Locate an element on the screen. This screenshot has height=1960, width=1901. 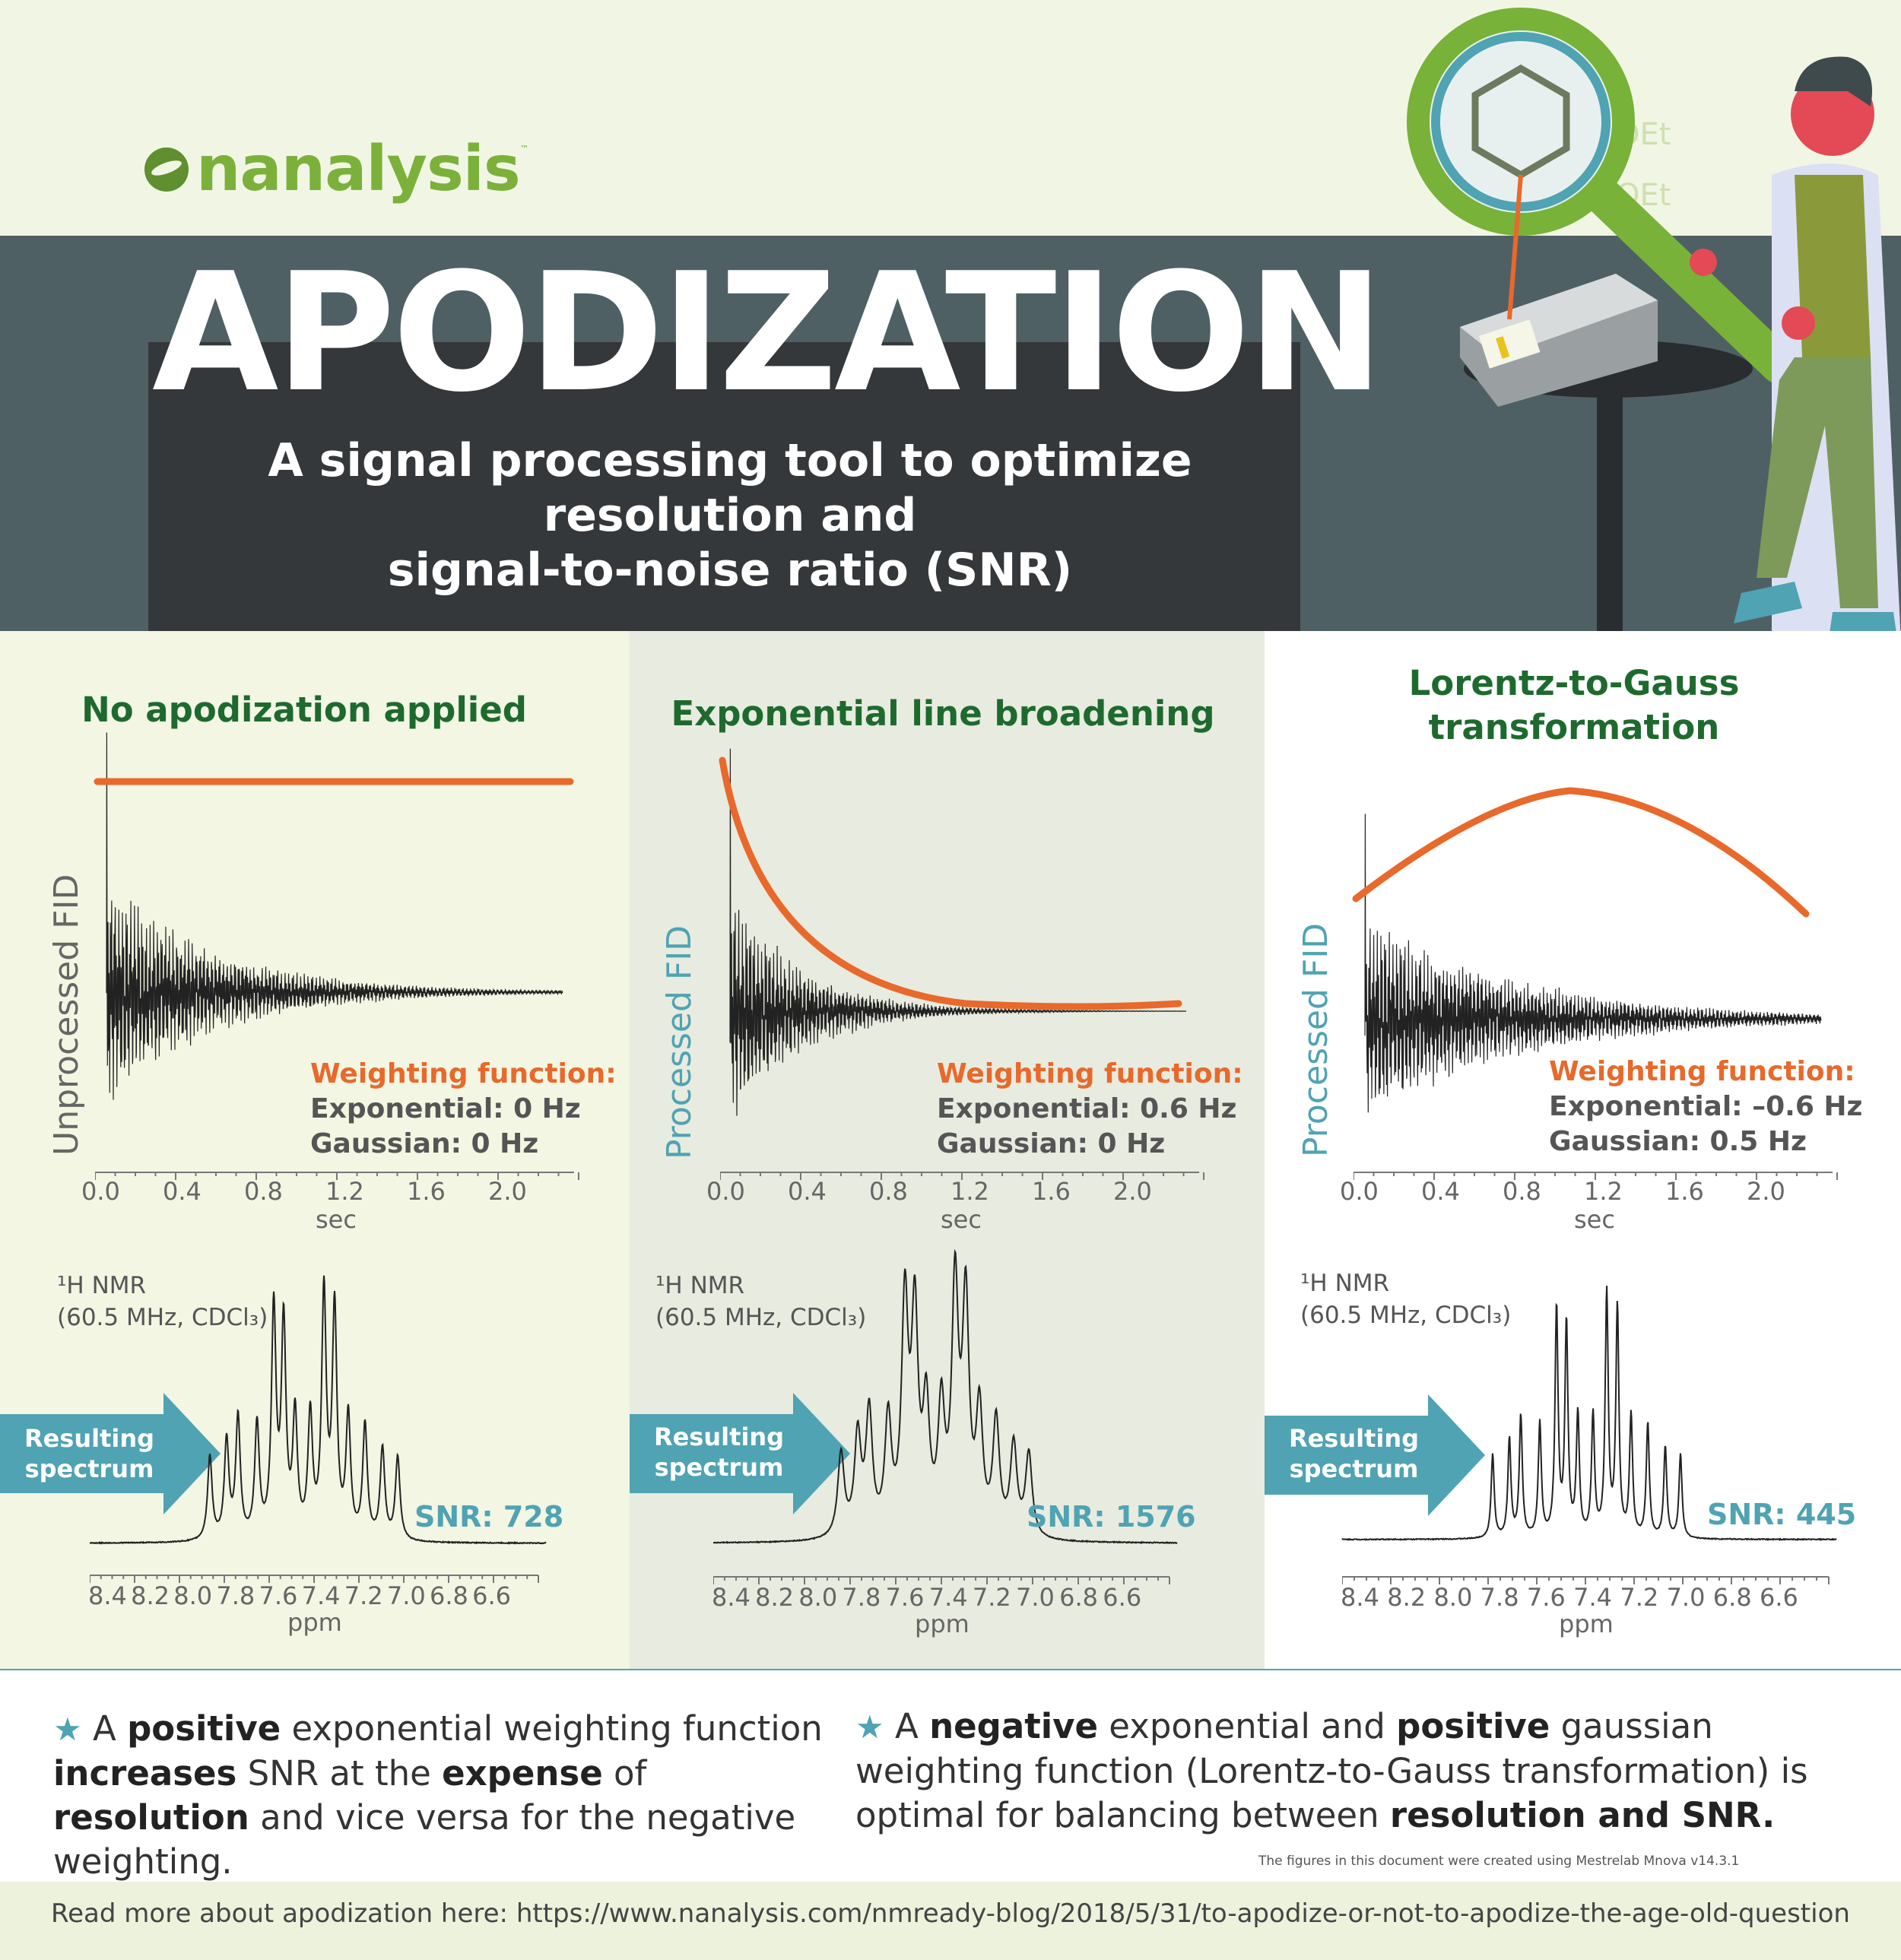
panel-3-spectrum is located at coordinates (1589, 1414).